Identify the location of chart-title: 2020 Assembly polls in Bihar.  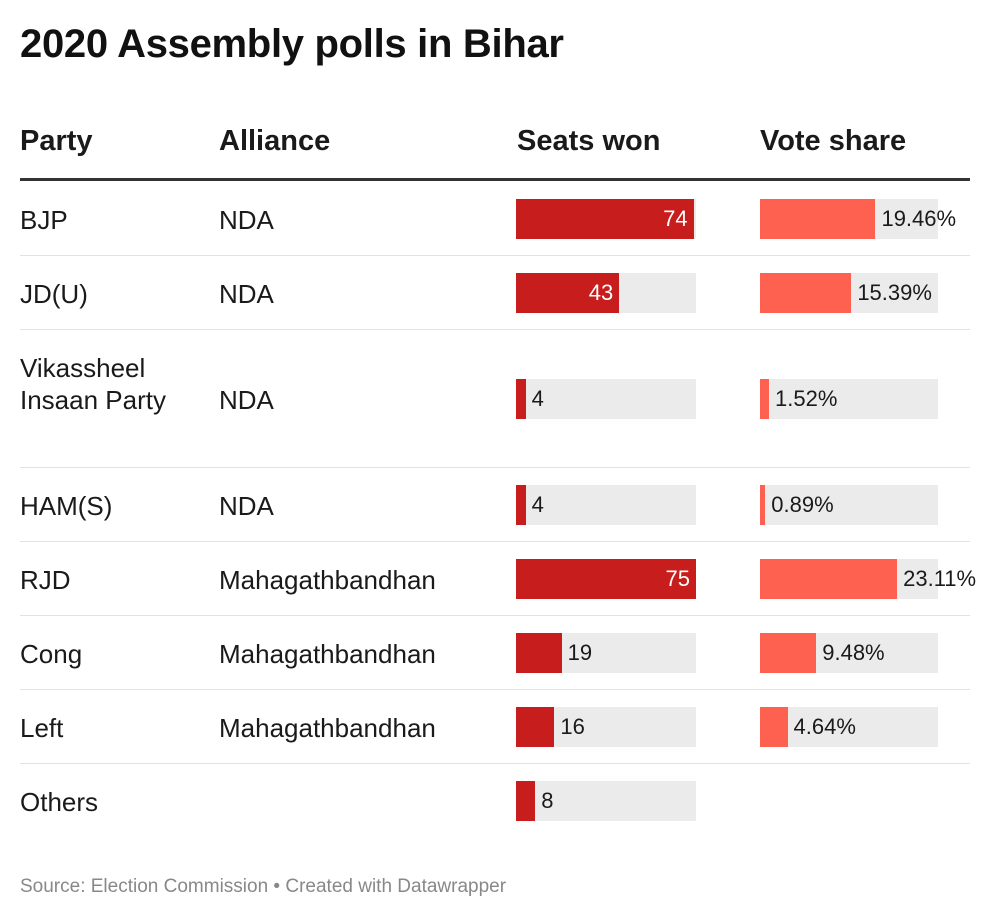
(292, 44).